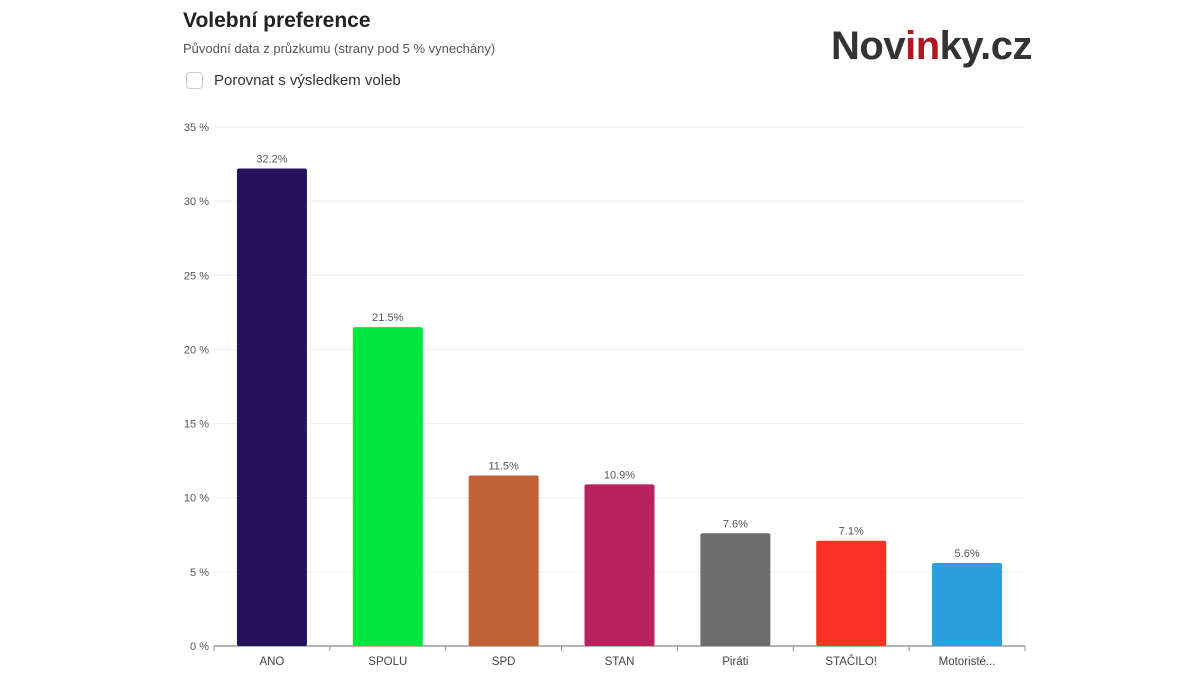 The height and width of the screenshot is (675, 1200). I want to click on x-tick-label: STAČILO!, so click(851, 661).